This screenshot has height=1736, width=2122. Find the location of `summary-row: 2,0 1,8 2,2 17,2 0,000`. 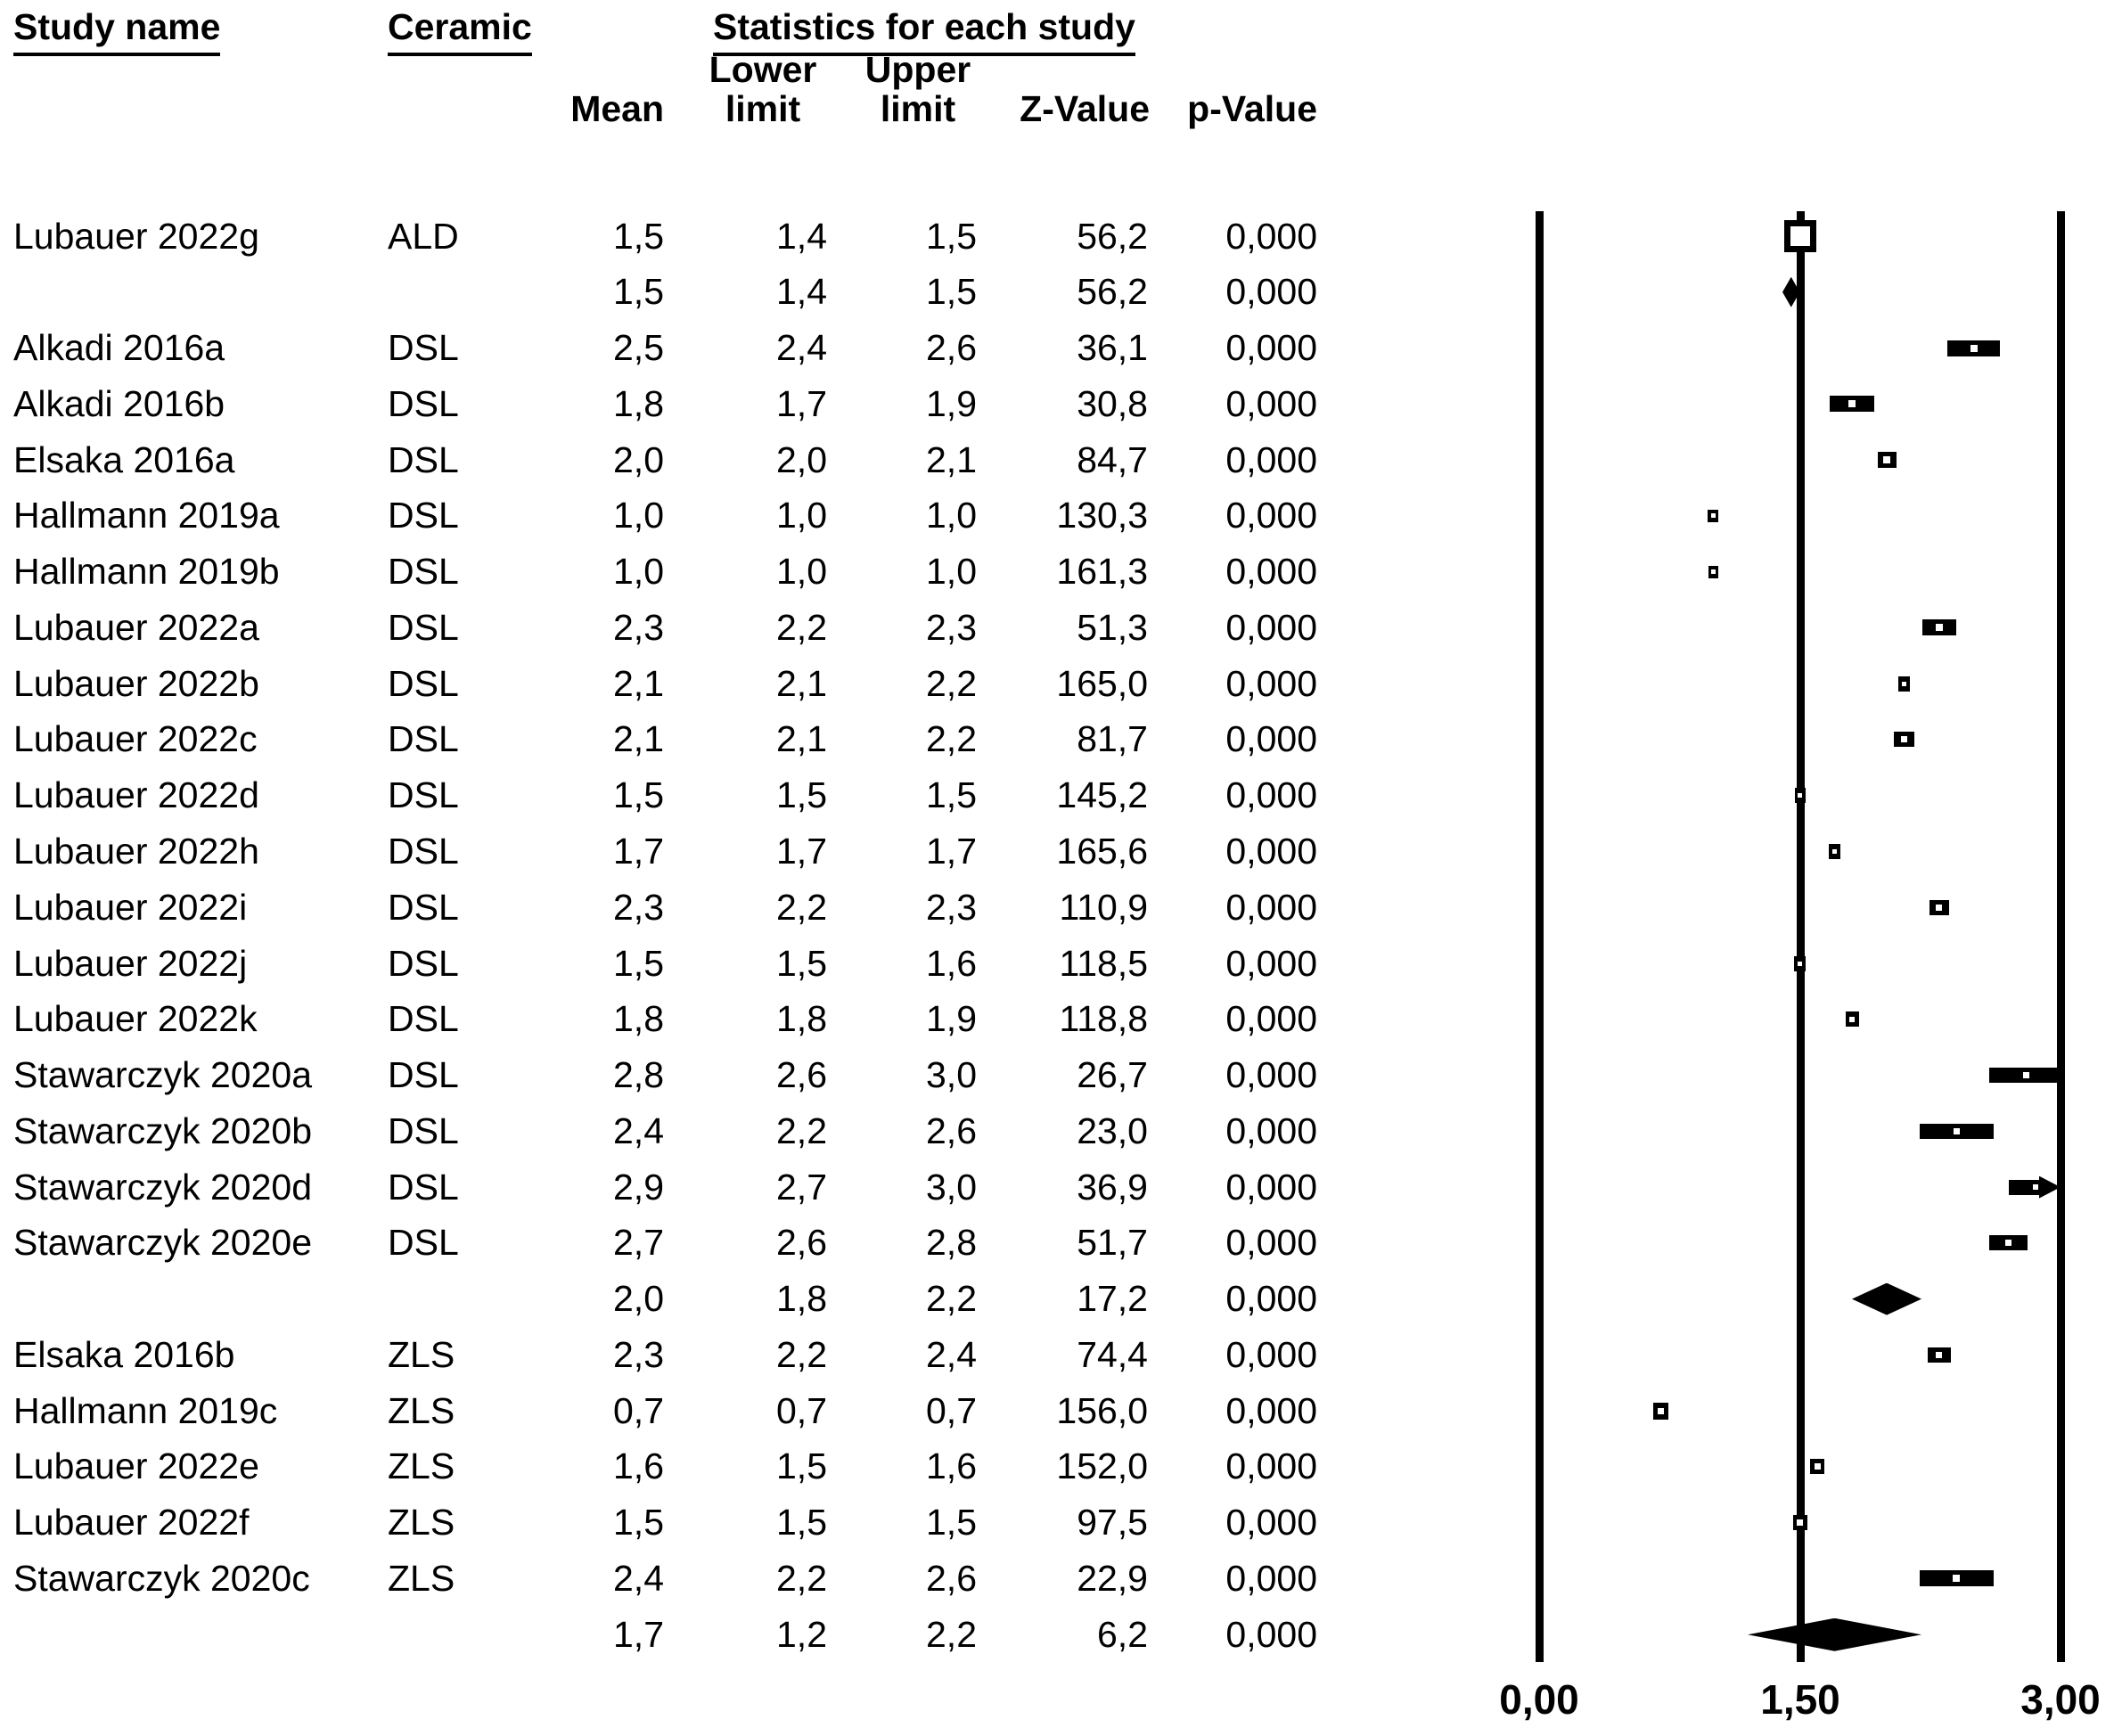

summary-row: 2,0 1,8 2,2 17,2 0,000 is located at coordinates (668, 1299).